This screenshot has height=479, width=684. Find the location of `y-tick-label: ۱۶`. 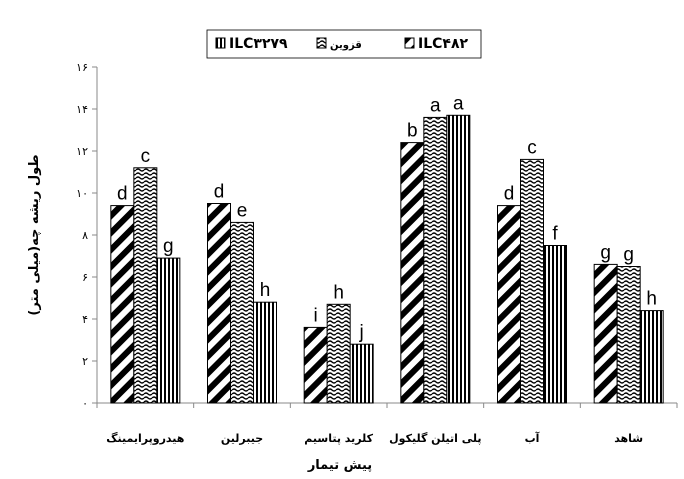

y-tick-label: ۱۶ is located at coordinates (82, 67).